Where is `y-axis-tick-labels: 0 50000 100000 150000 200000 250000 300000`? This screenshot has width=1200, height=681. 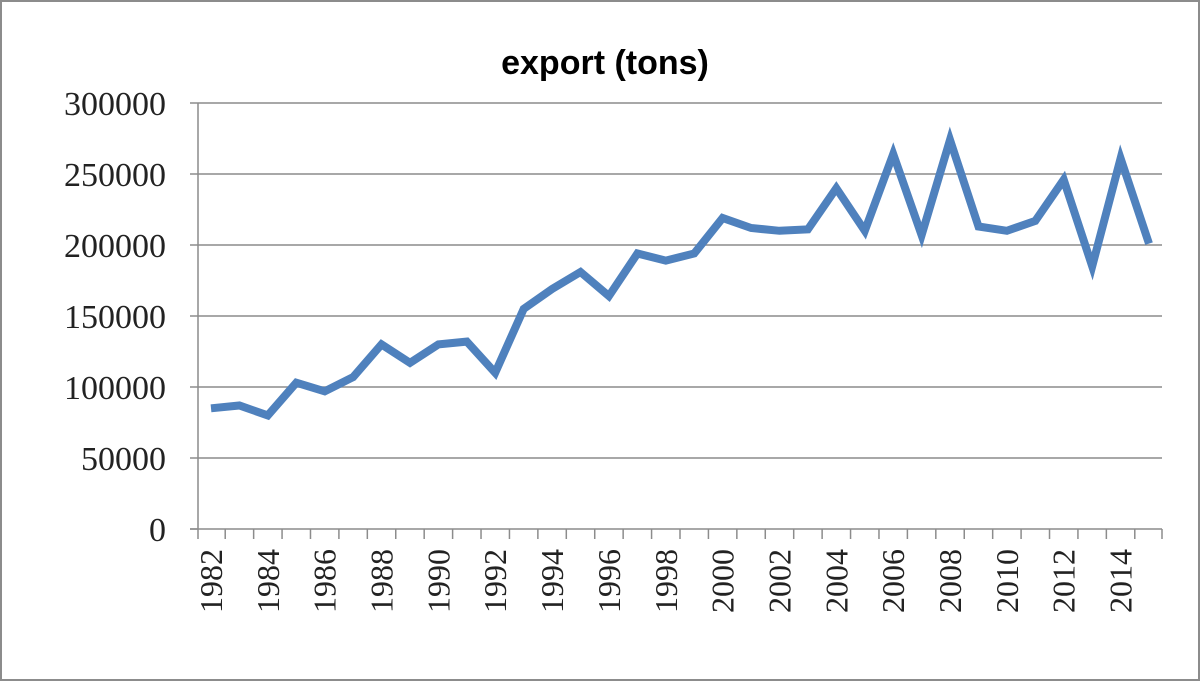 y-axis-tick-labels: 0 50000 100000 150000 200000 250000 300000 is located at coordinates (115, 317).